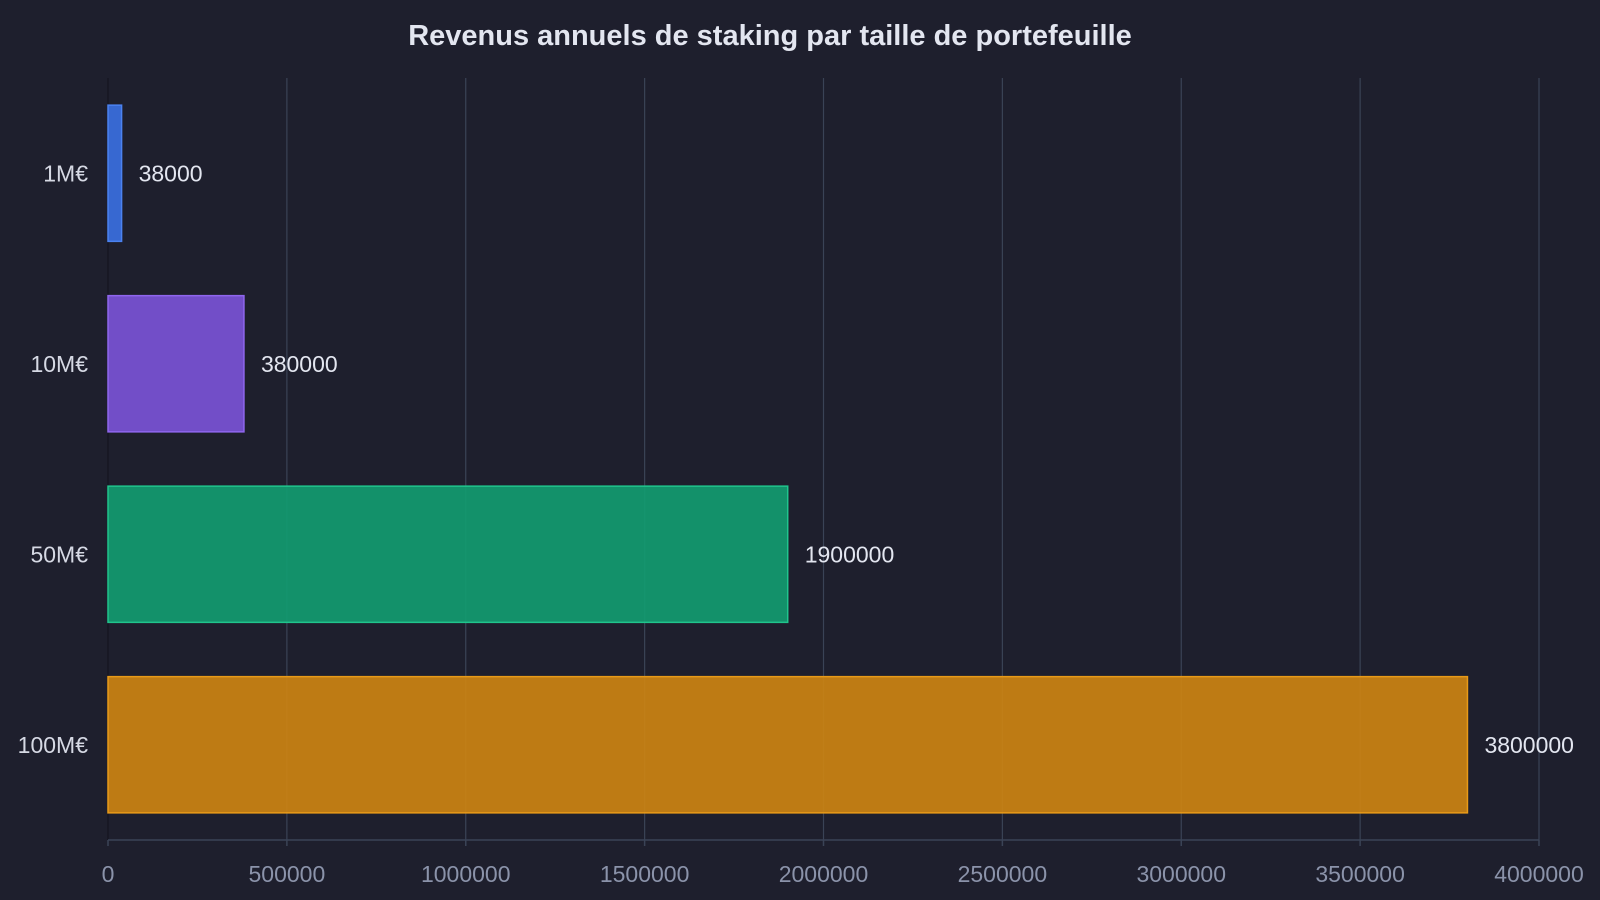 The image size is (1600, 900). I want to click on x-tick-label: 2000000, so click(824, 874).